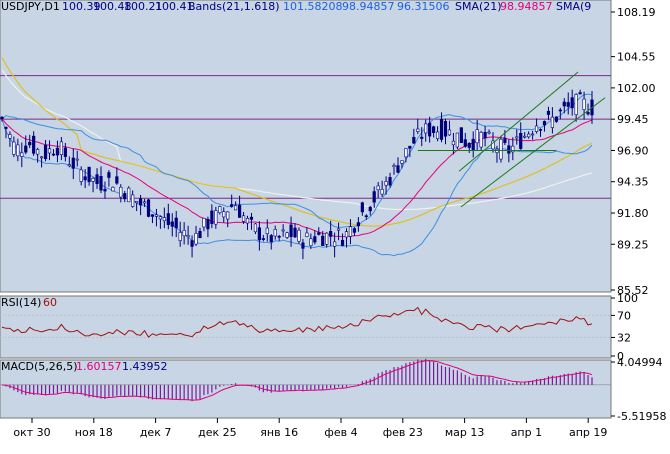 The image size is (670, 454). Describe the element at coordinates (234, 6) in the screenshot. I see `header-bands-label: Bands(21,1.618)` at that location.